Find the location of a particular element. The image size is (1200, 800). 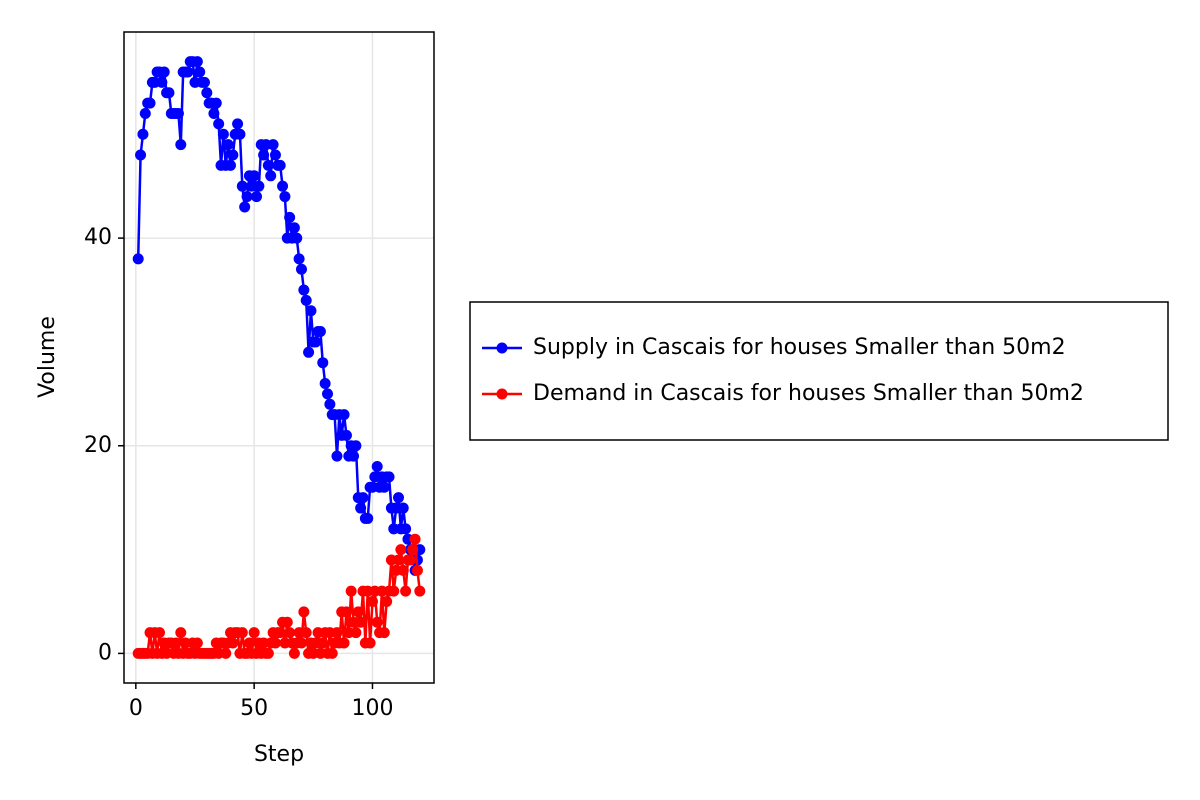

legend-marker is located at coordinates (502, 394).